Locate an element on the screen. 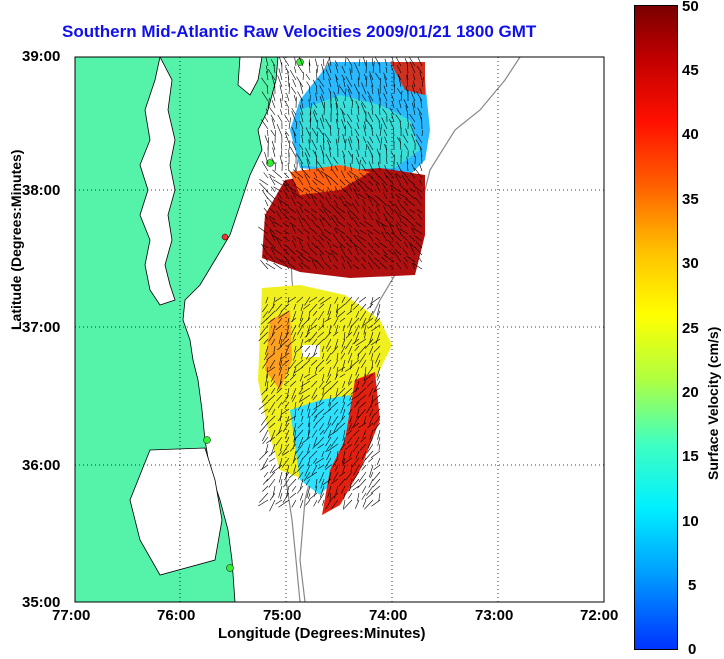 The height and width of the screenshot is (659, 724). colorbar-tick-label: 40 is located at coordinates (690, 134).